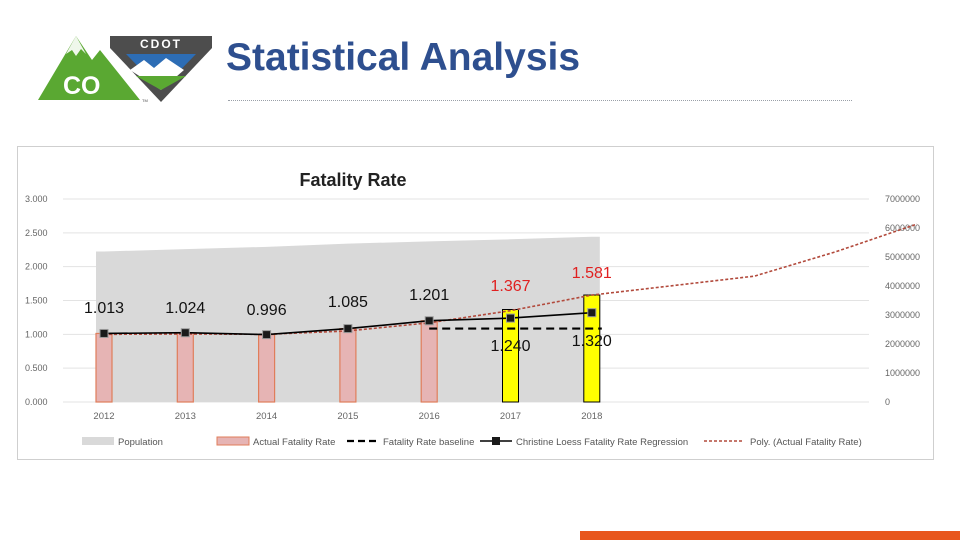  Describe the element at coordinates (36, 368) in the screenshot. I see `y-left-tick-label: 0.500` at that location.